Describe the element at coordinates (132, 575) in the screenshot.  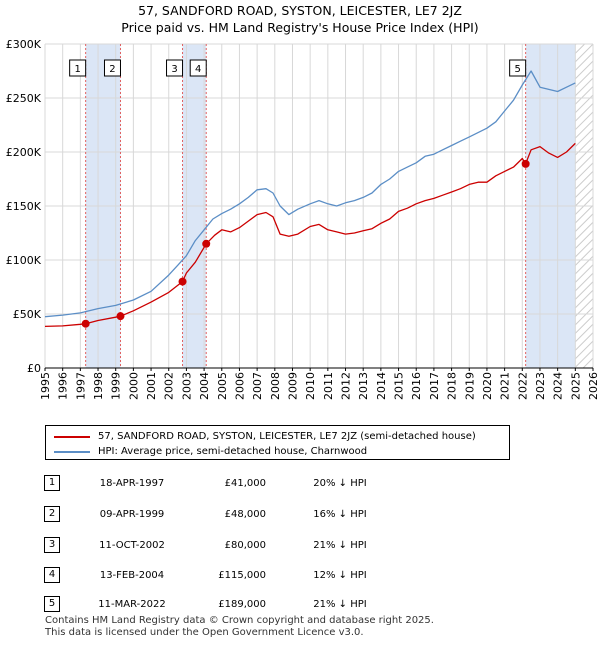
I see `sale-date: 13-FEB-2004` at that location.